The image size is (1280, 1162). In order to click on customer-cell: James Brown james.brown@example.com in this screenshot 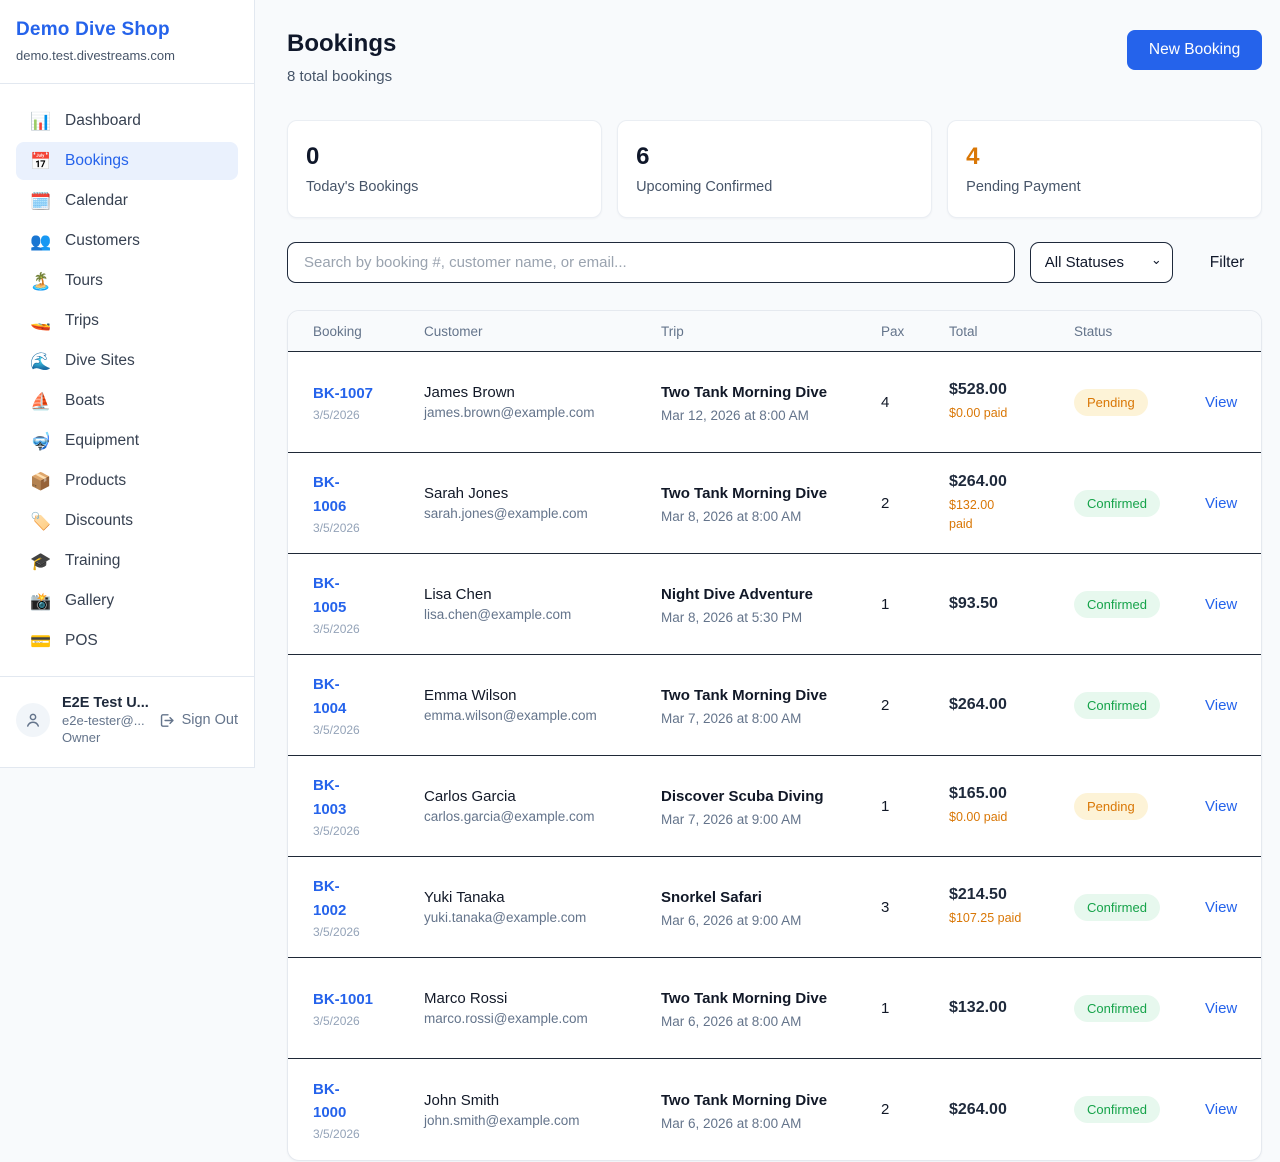, I will do `click(542, 402)`.